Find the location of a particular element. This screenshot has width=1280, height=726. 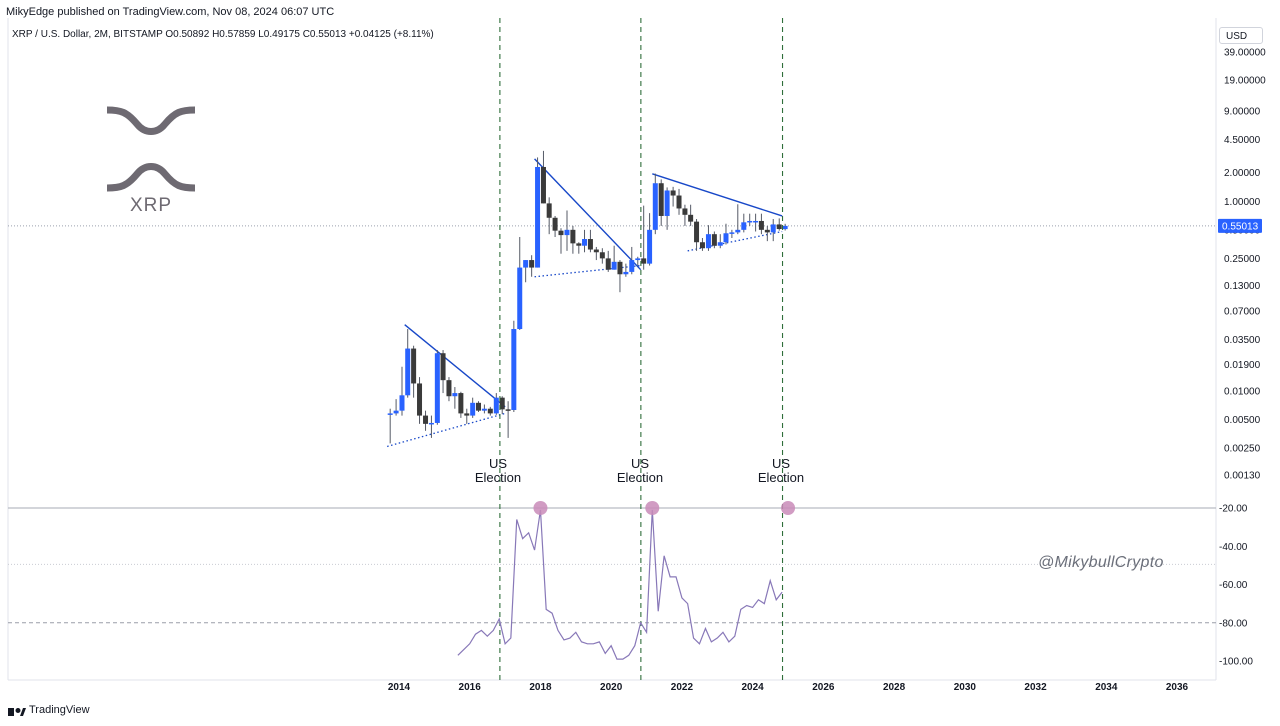

time-tick-label: 2020 is located at coordinates (611, 687).